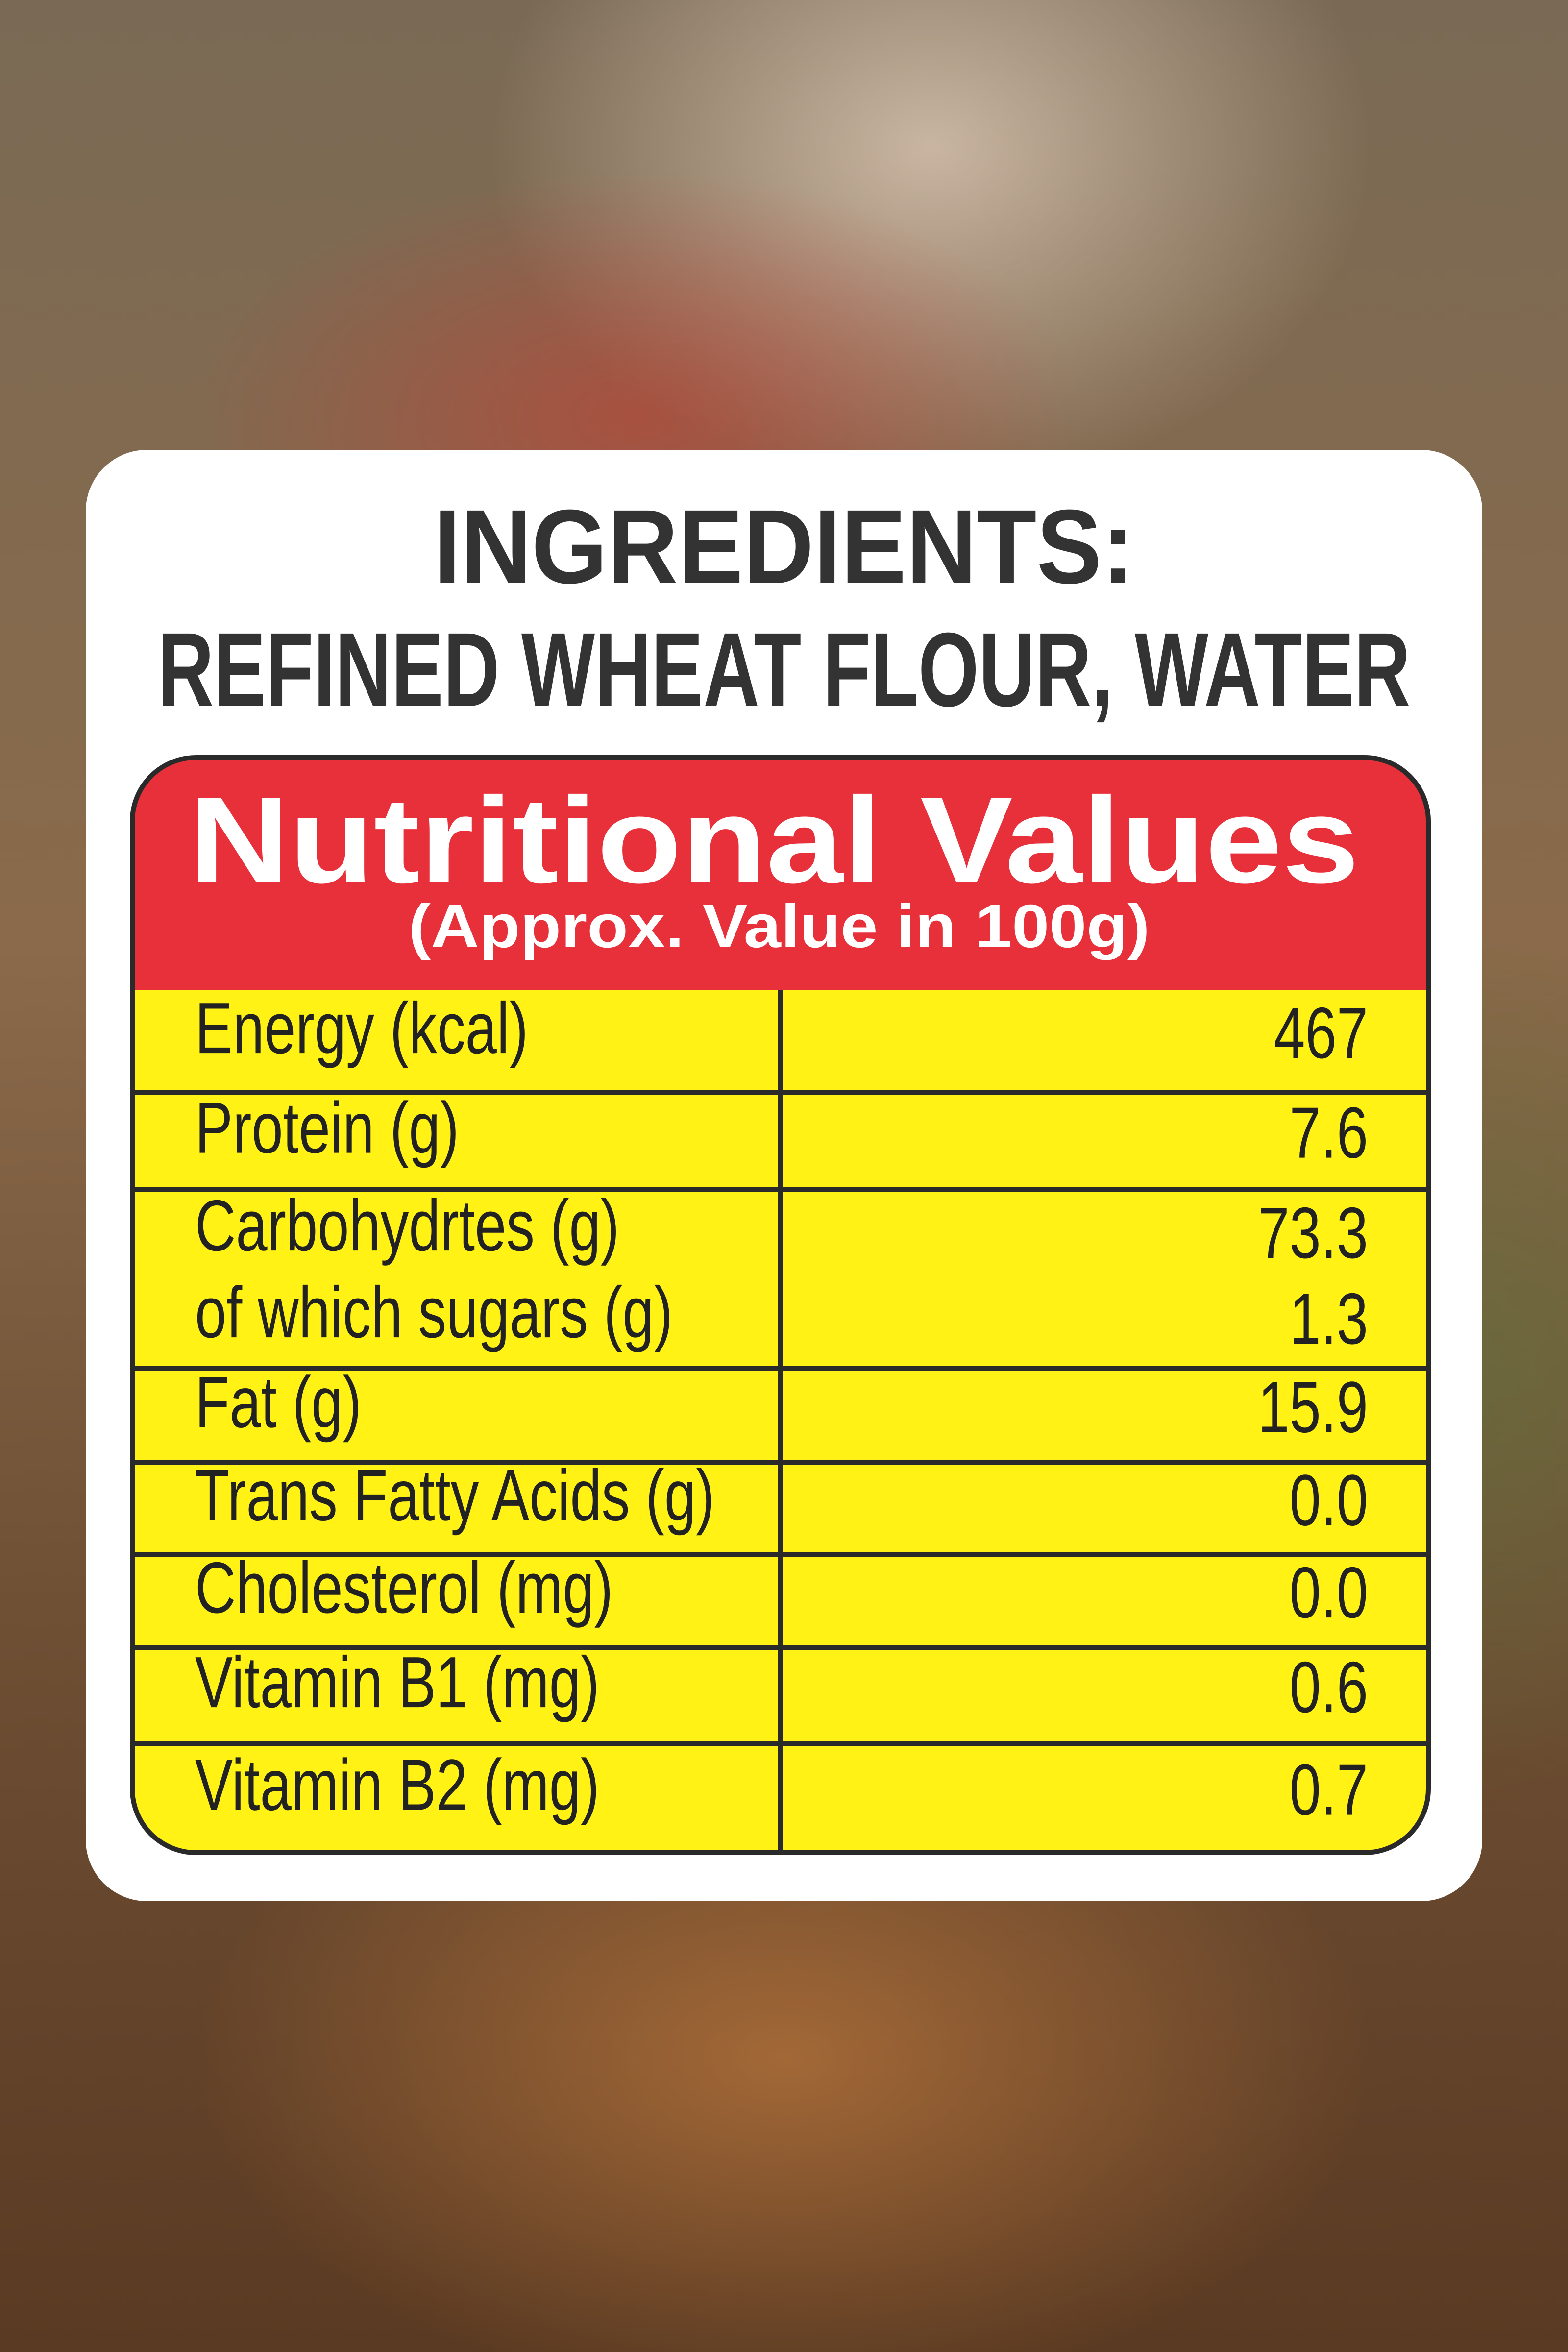  What do you see at coordinates (407, 1225) in the screenshot?
I see `row-label: Carbohydrtes (g)` at bounding box center [407, 1225].